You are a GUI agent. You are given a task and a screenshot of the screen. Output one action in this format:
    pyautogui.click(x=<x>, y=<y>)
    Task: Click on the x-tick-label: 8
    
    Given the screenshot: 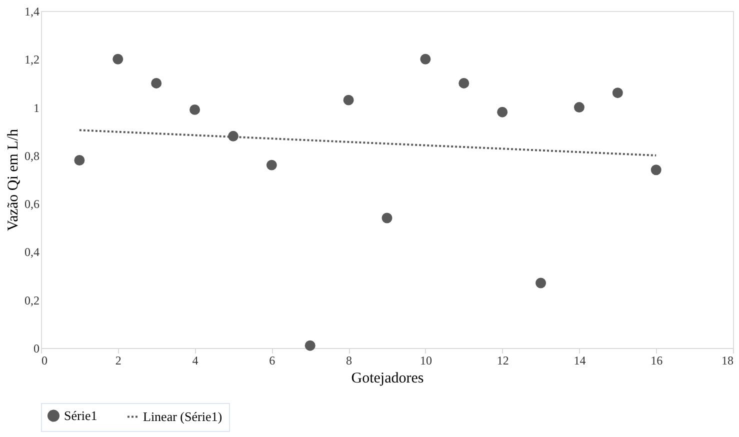 What is the action you would take?
    pyautogui.click(x=349, y=361)
    